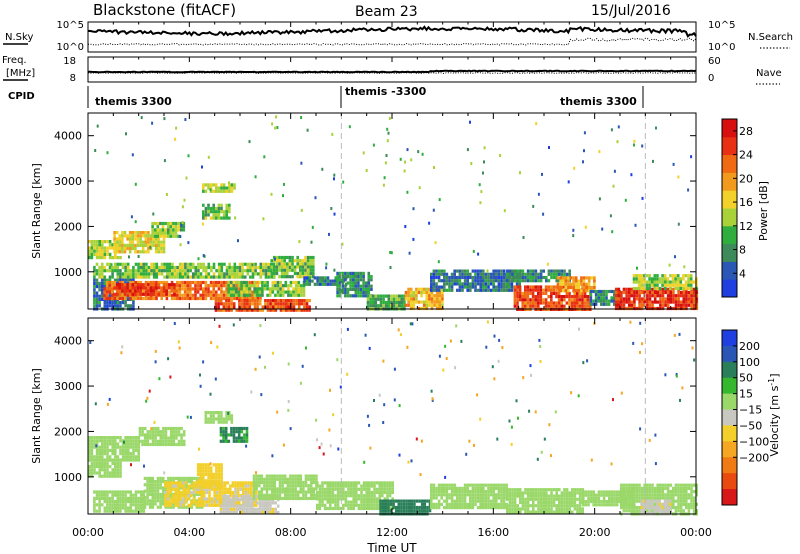  I want to click on power-mode-change-lines, so click(493, 211).